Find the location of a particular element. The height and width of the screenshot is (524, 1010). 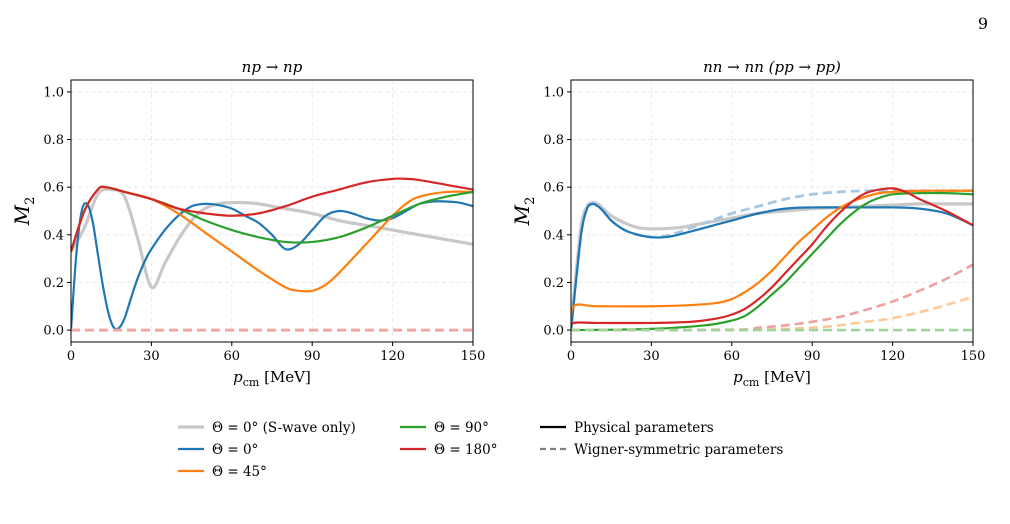

legend-label: Θ = 180° is located at coordinates (465, 450).